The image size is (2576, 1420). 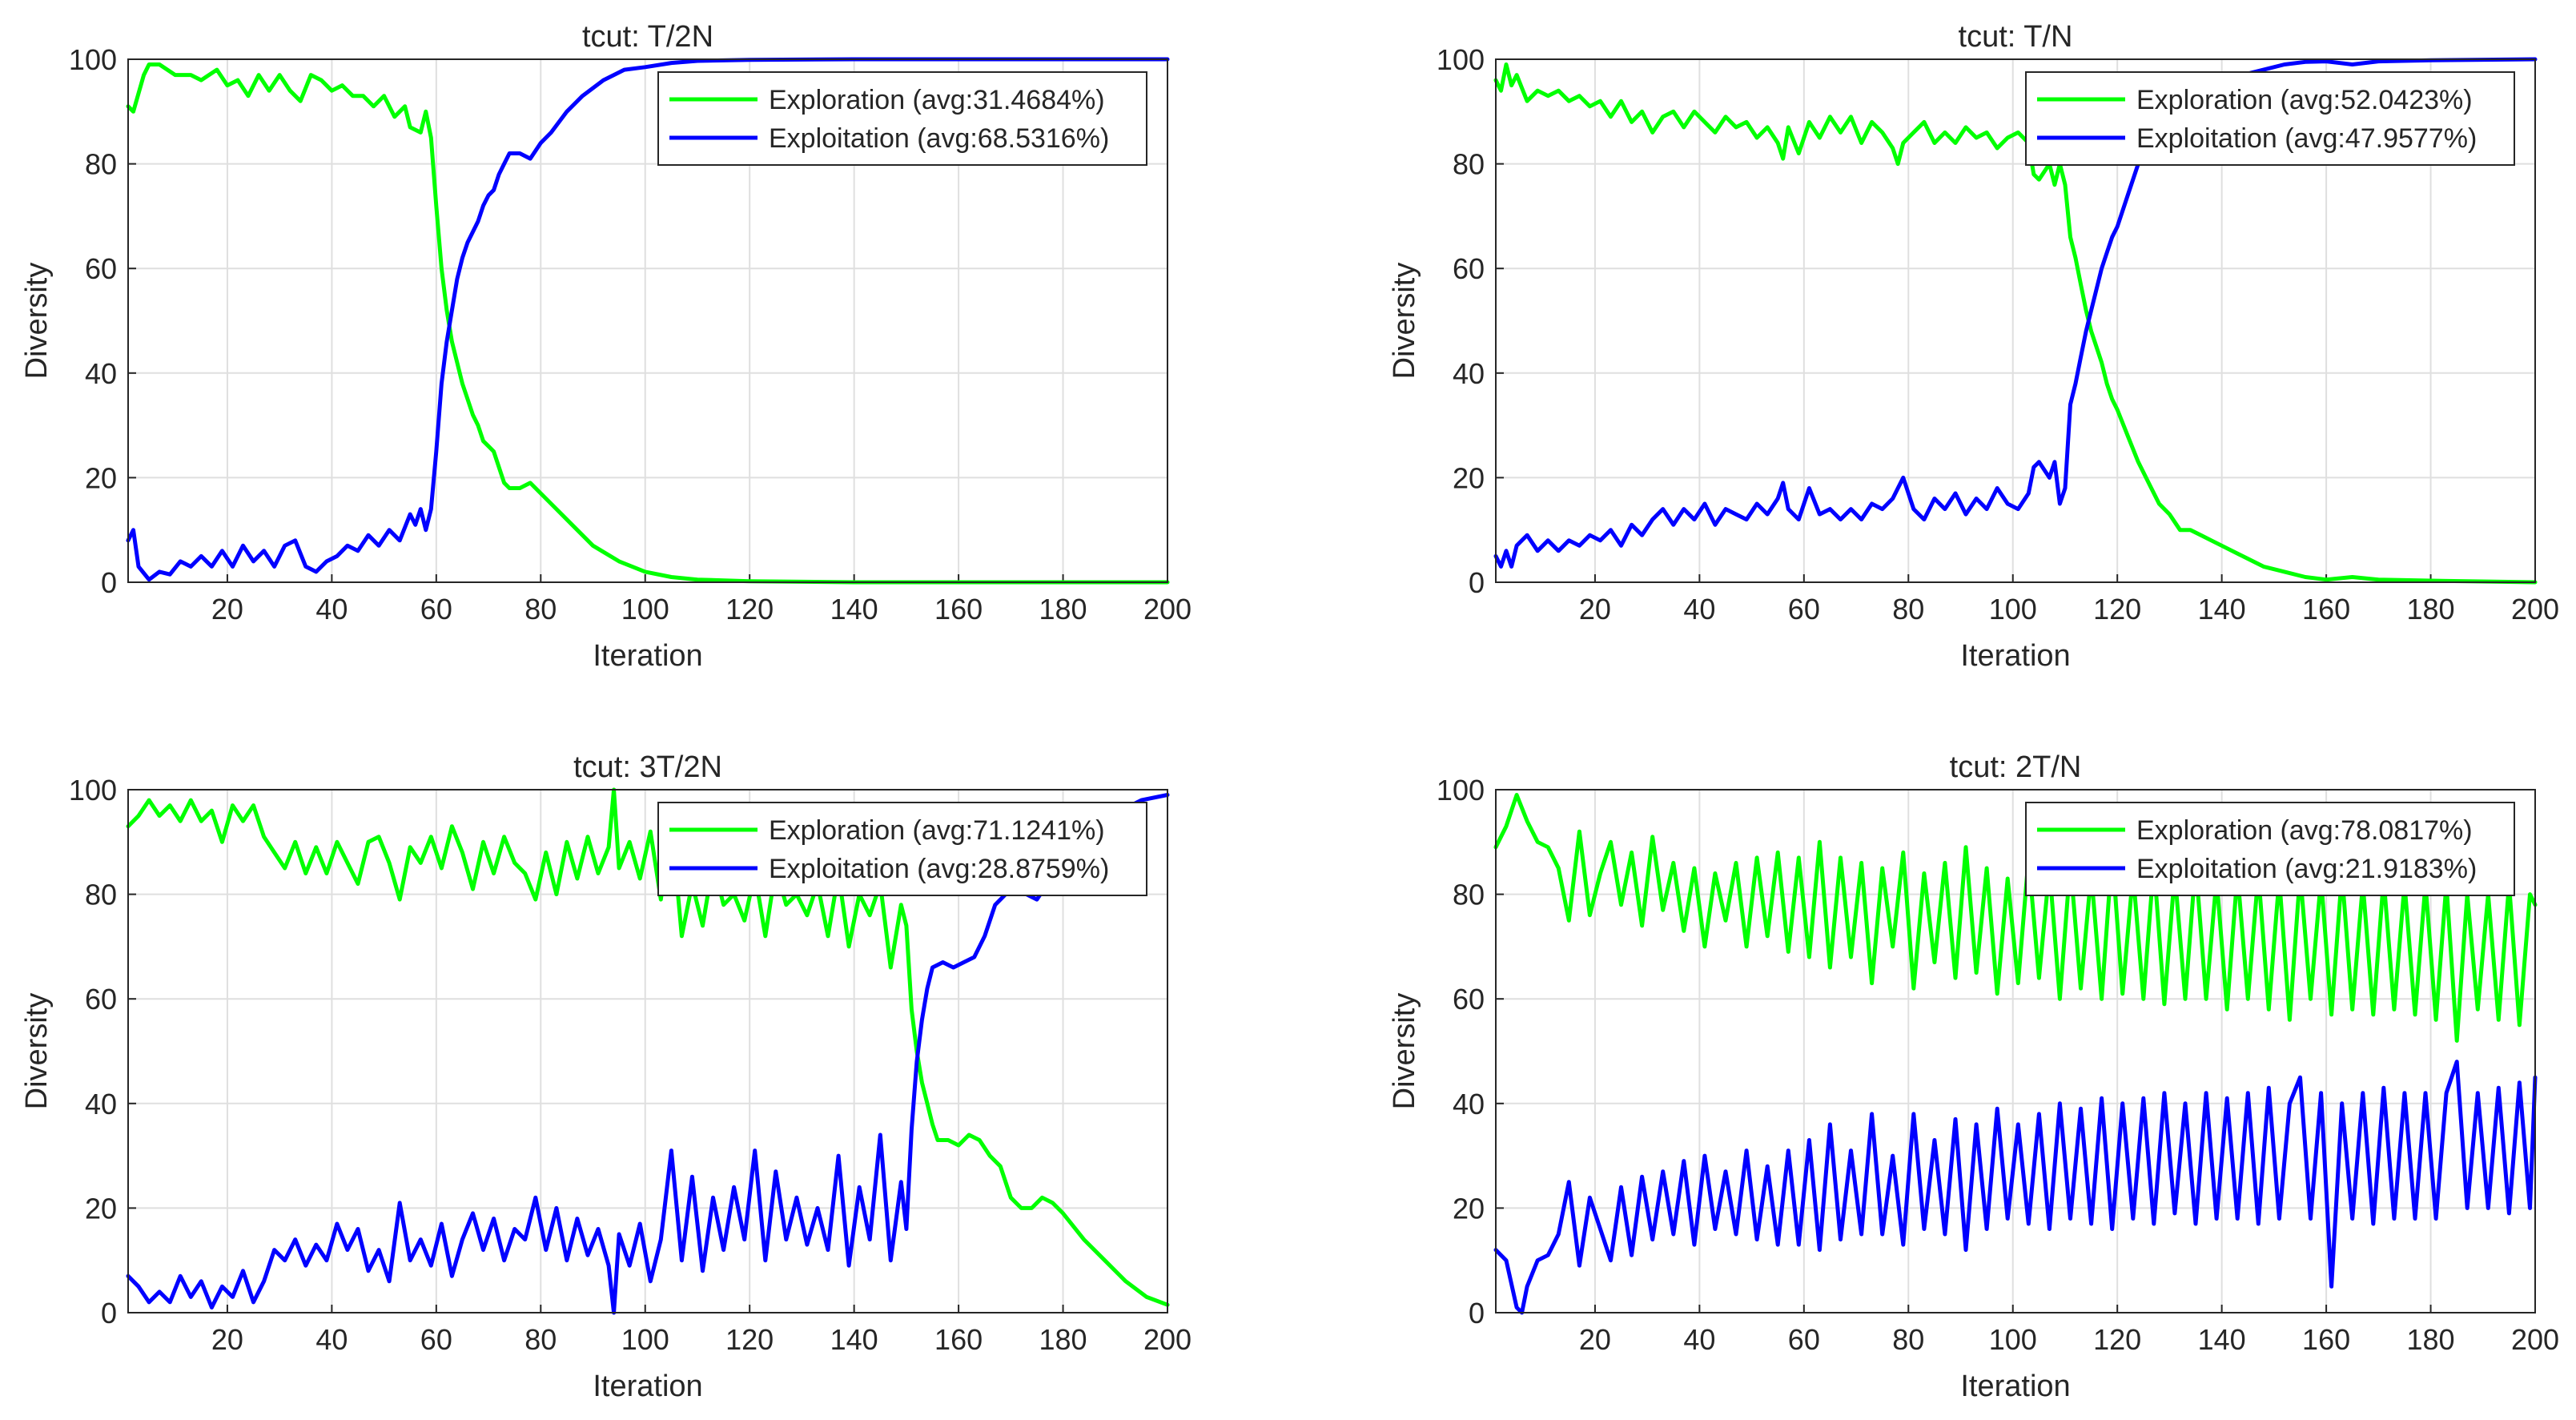 What do you see at coordinates (647, 767) in the screenshot?
I see `chart-title: tcut: 3T/2N` at bounding box center [647, 767].